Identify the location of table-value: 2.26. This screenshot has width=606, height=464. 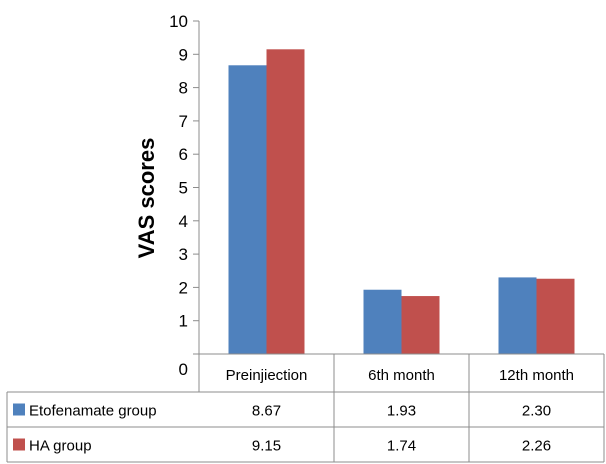
(536, 446).